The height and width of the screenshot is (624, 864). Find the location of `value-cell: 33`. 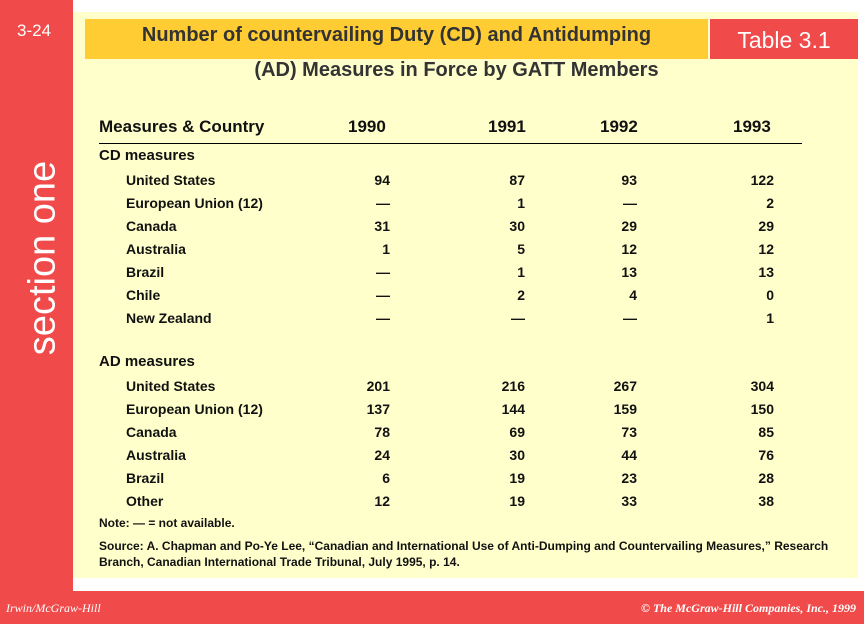

value-cell: 33 is located at coordinates (629, 501).